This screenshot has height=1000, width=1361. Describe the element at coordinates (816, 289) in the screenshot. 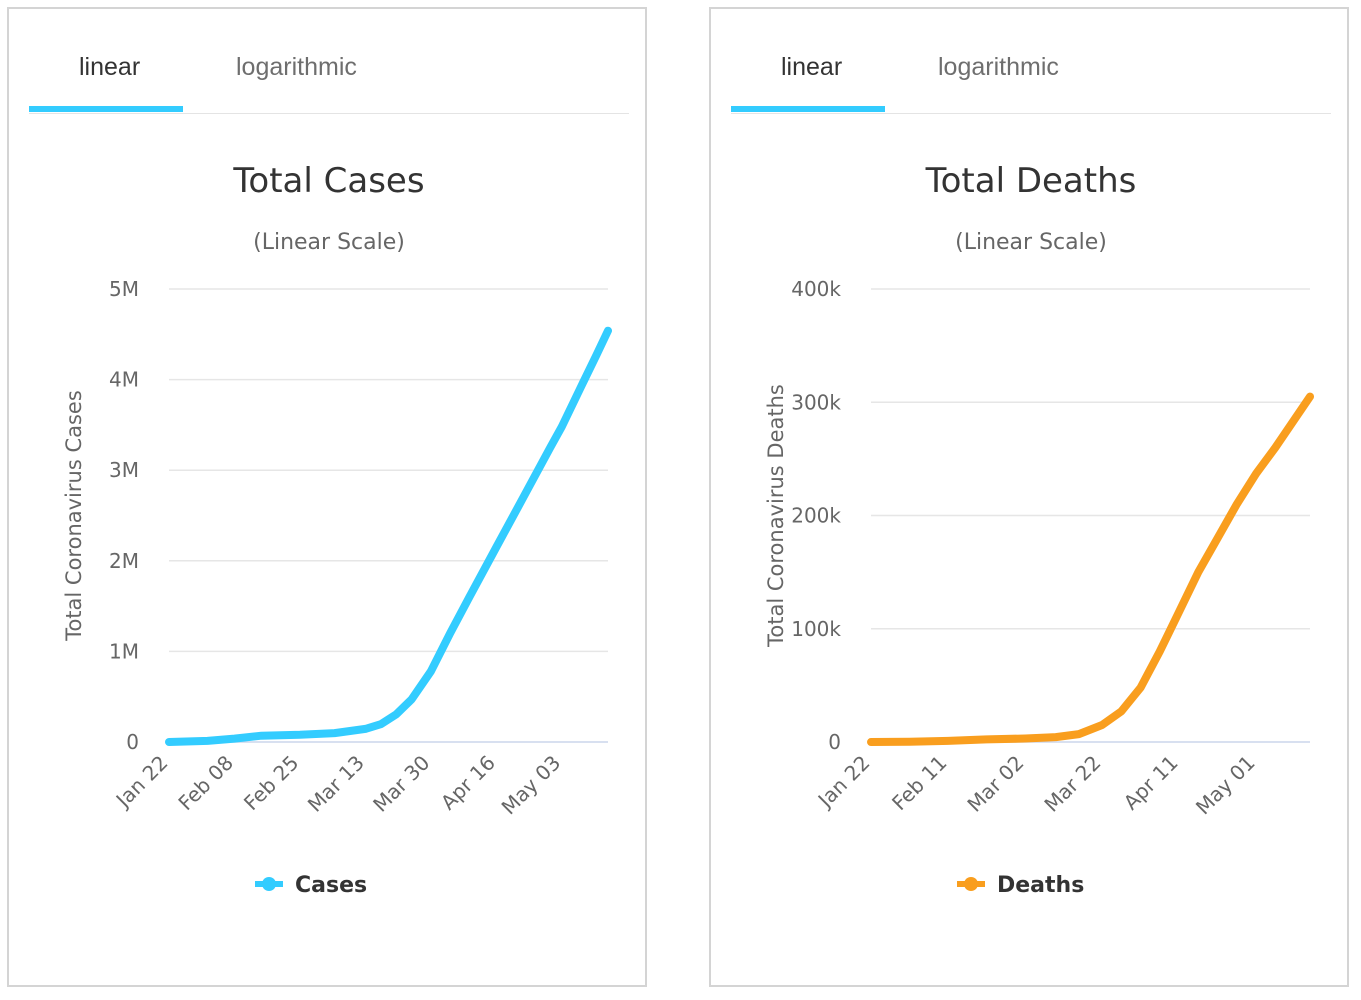

I see `y-tick-label: 400k` at that location.